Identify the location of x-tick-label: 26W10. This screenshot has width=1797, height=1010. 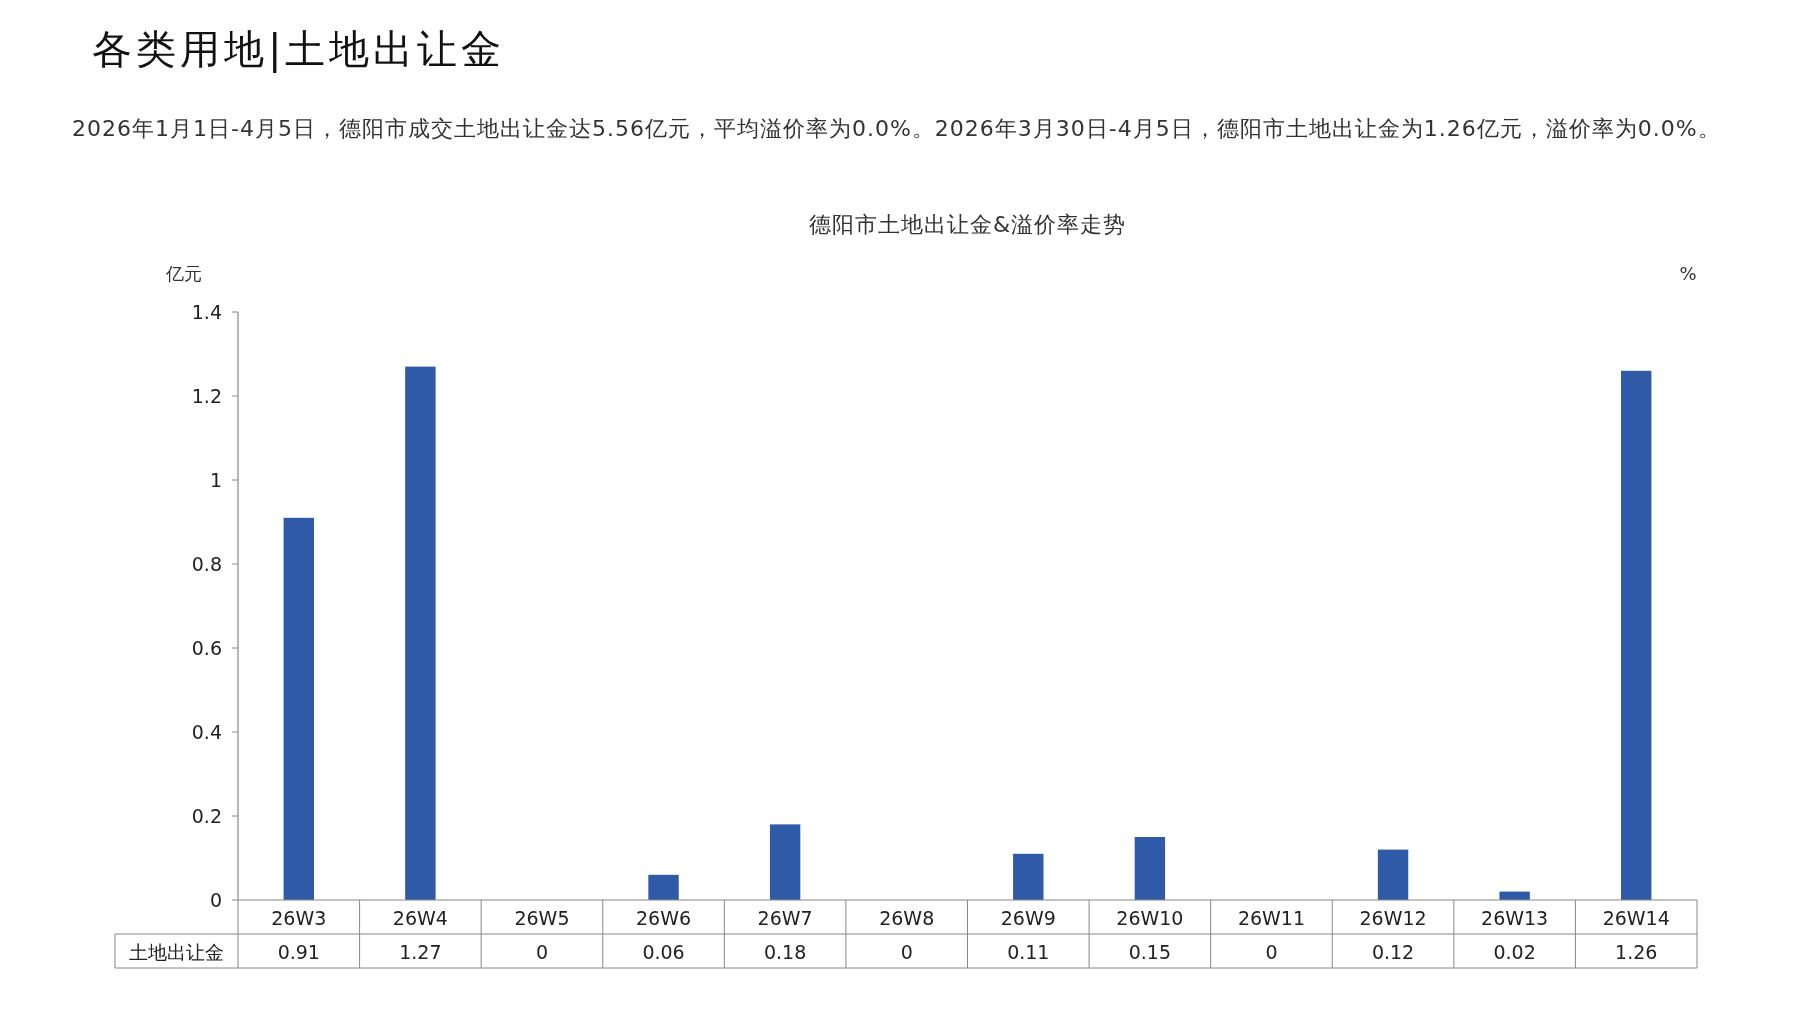
(1150, 918).